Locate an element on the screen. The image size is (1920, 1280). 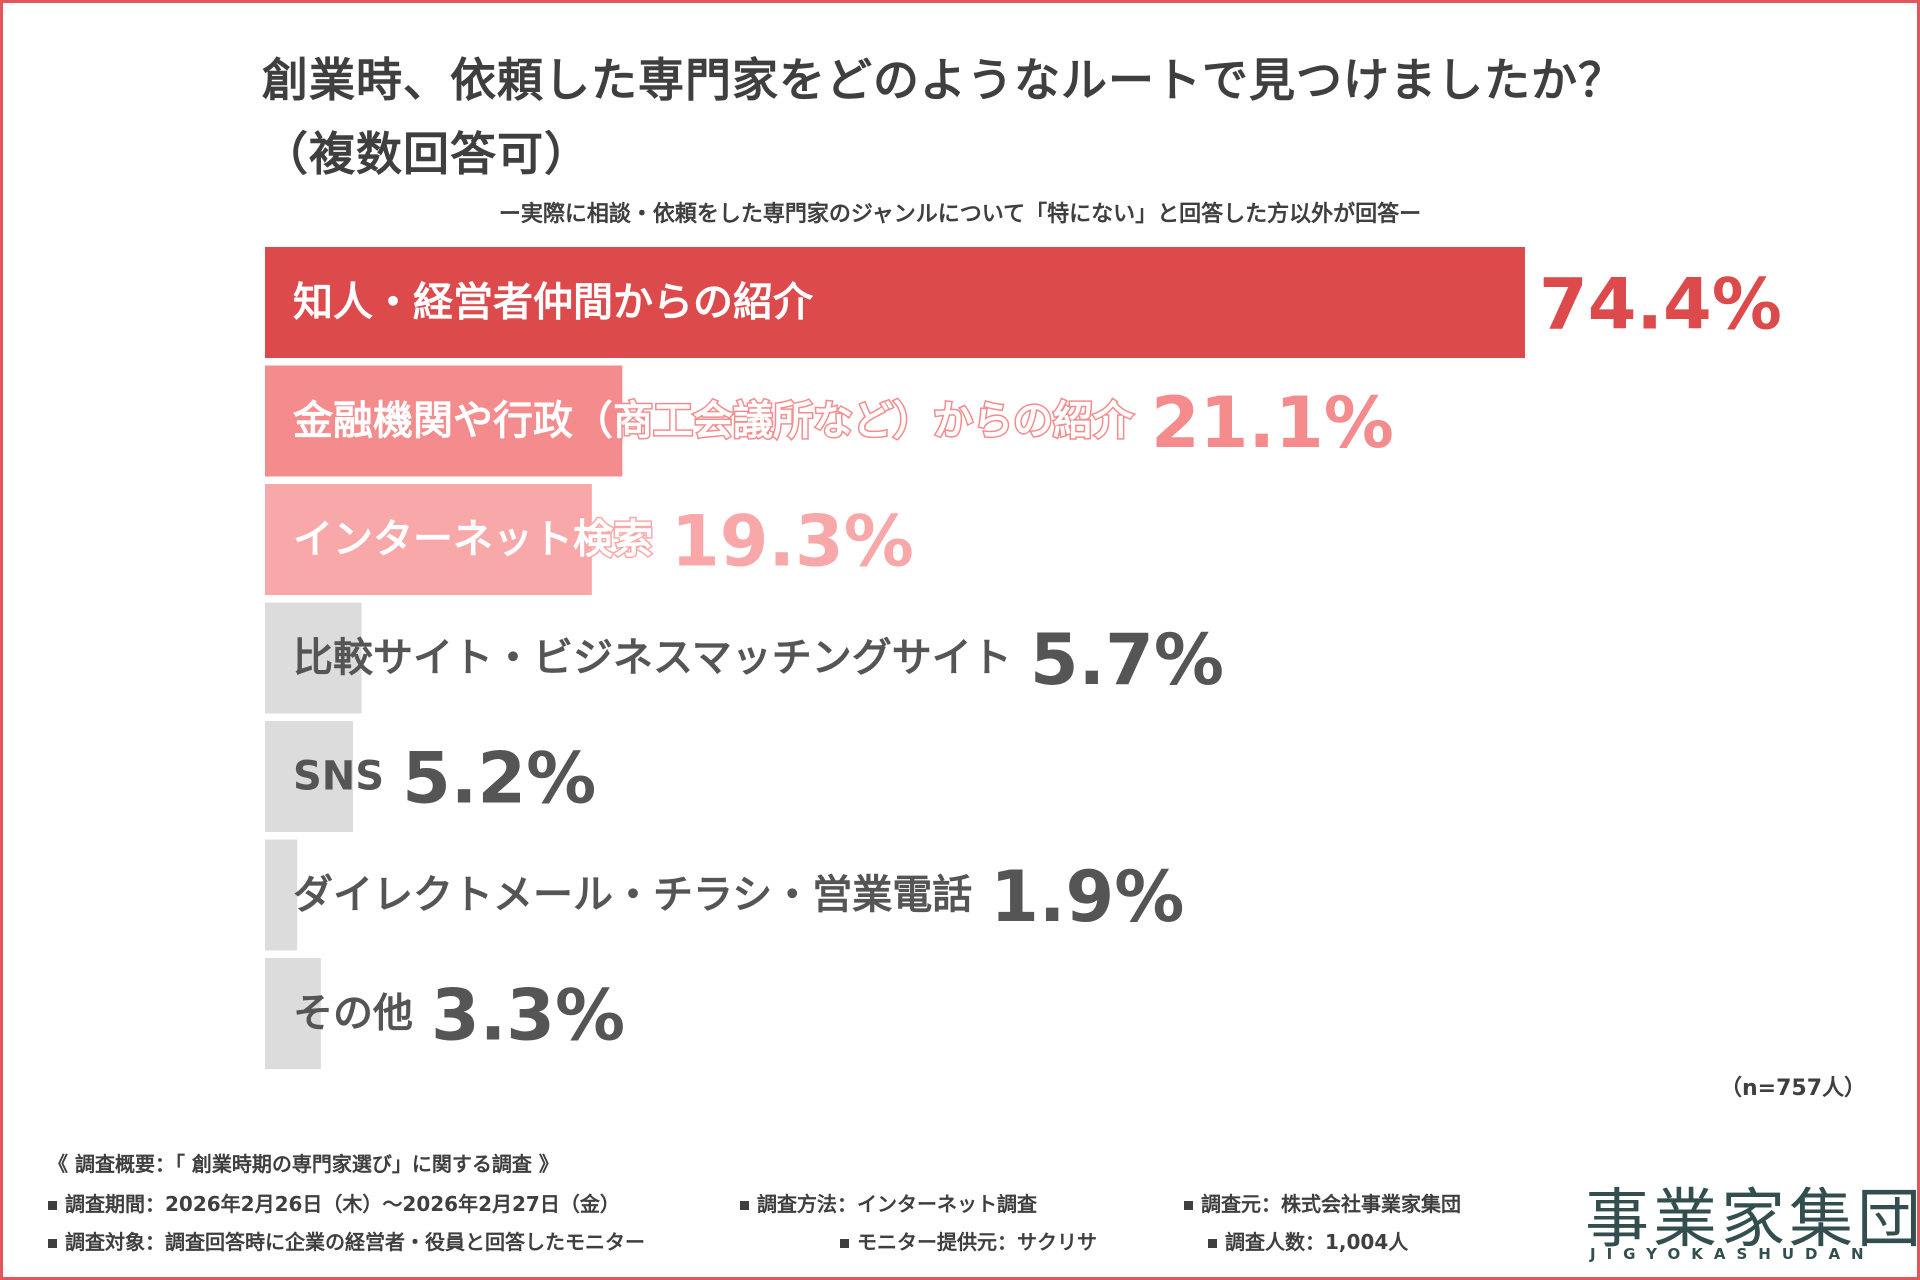
survey-period: 調査期間：2026年2月26日（木）〜2026年2月27日（金） is located at coordinates (334, 1202).